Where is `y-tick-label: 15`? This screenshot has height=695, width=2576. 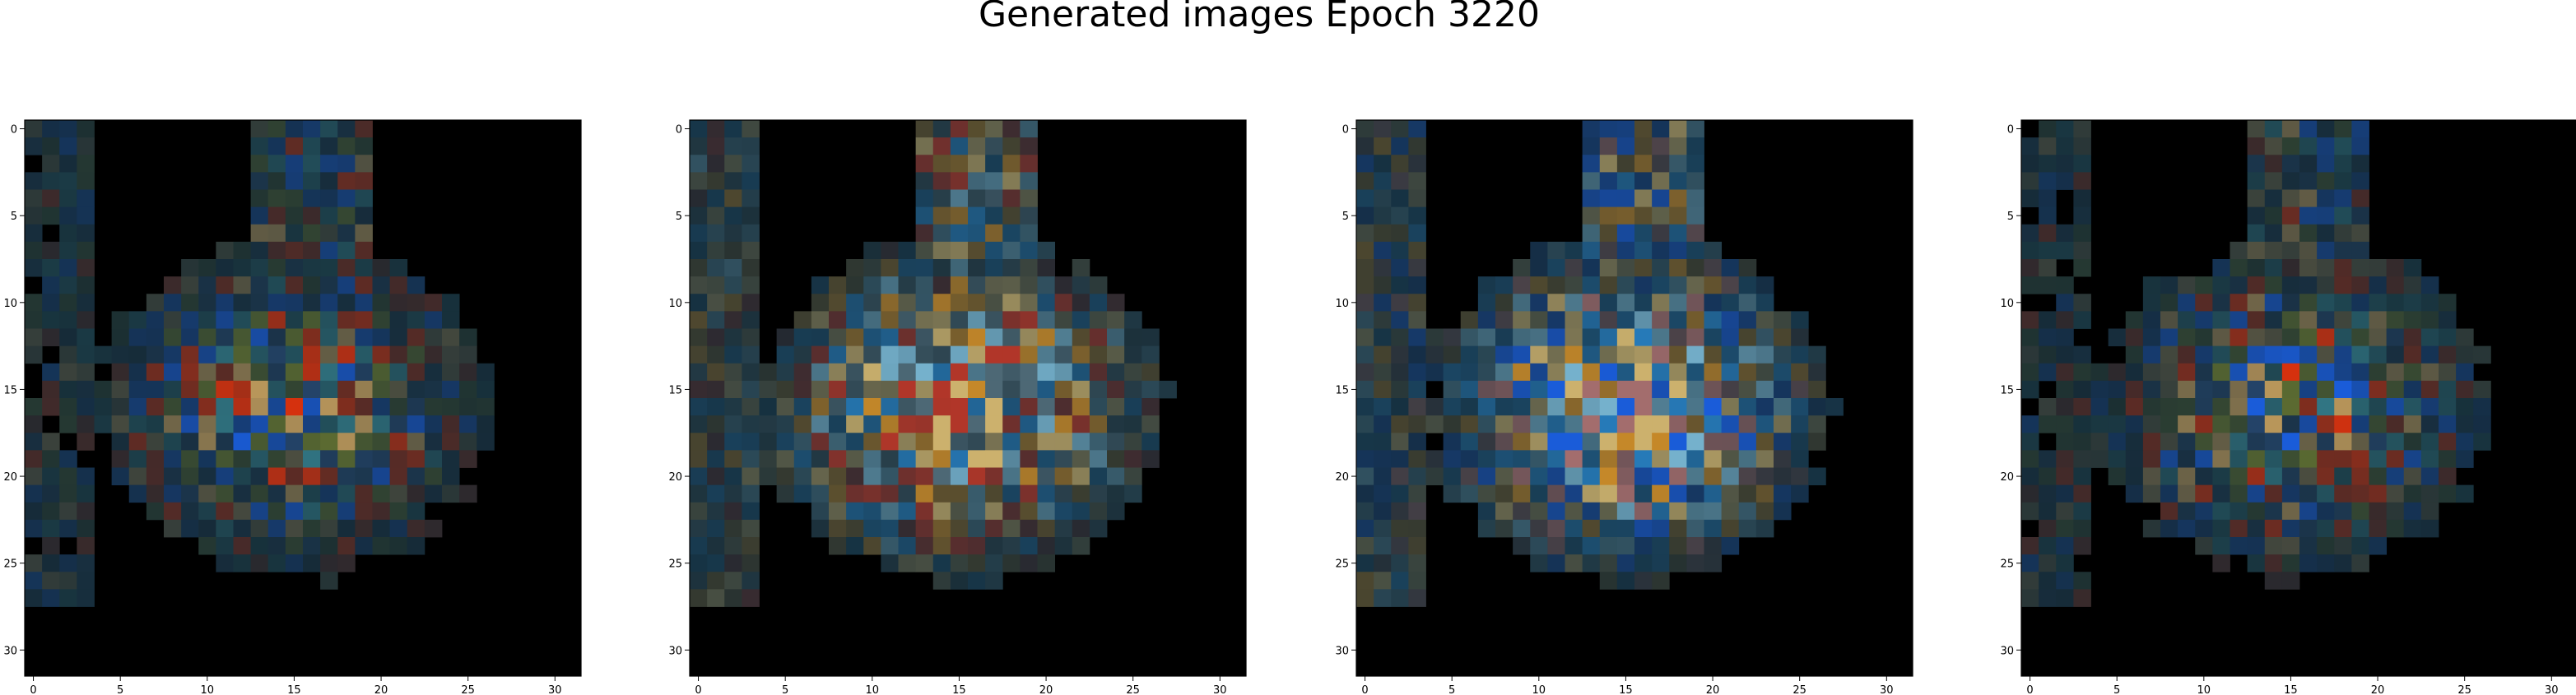
y-tick-label: 15 is located at coordinates (1342, 390).